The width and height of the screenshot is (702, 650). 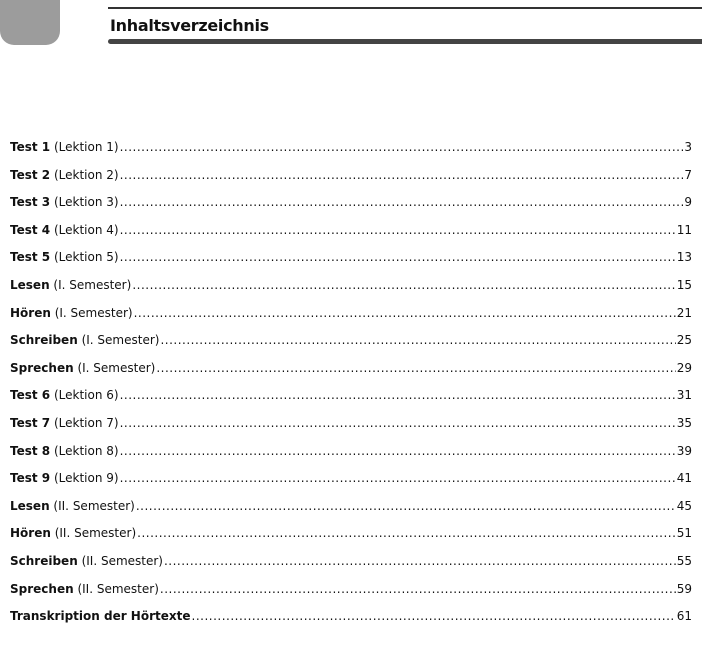 I want to click on toc-entry: Test 9 (Lektion 9) 41, so click(x=351, y=485).